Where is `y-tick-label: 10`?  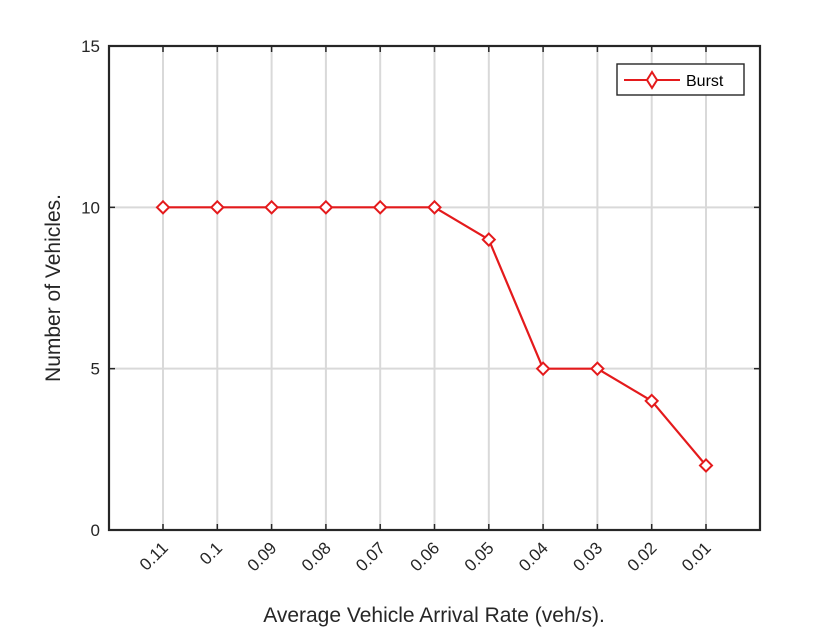 y-tick-label: 10 is located at coordinates (90, 207).